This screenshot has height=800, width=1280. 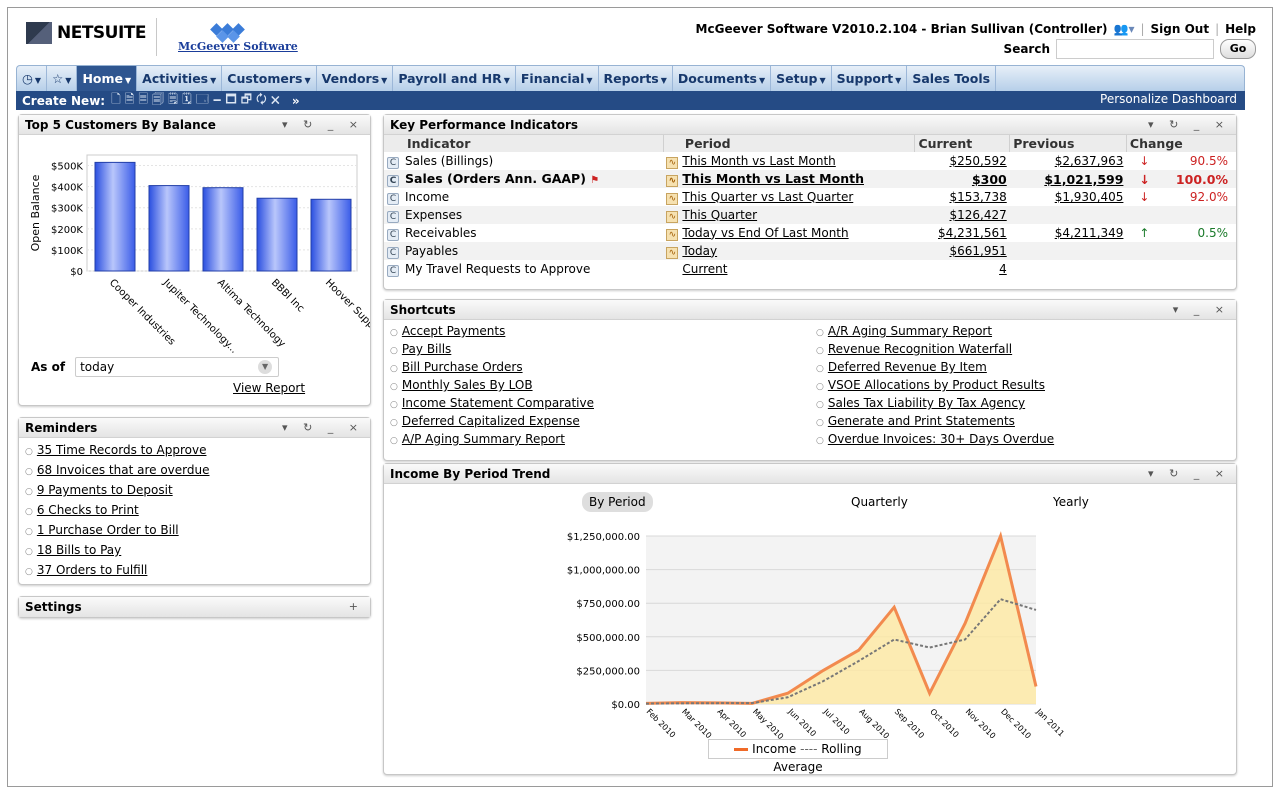 What do you see at coordinates (801, 78) in the screenshot?
I see `menu-setup: Setup ▼` at bounding box center [801, 78].